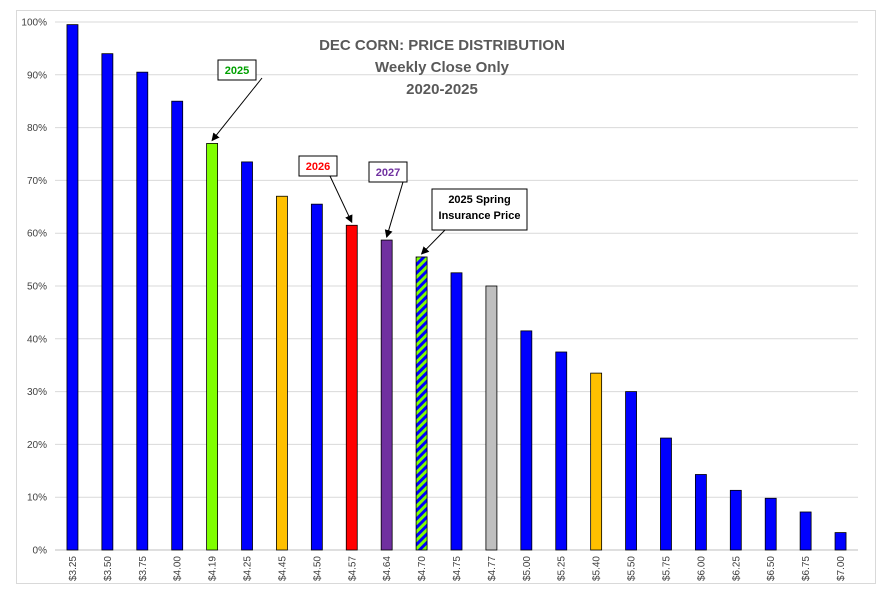  What do you see at coordinates (492, 568) in the screenshot?
I see `x-tick-label: $4.77` at bounding box center [492, 568].